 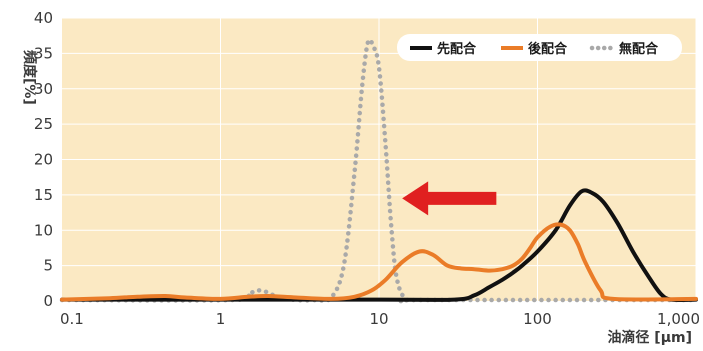 I want to click on x-axis-ticks: 0.1 1 10 100 1,000, so click(x=380, y=319).